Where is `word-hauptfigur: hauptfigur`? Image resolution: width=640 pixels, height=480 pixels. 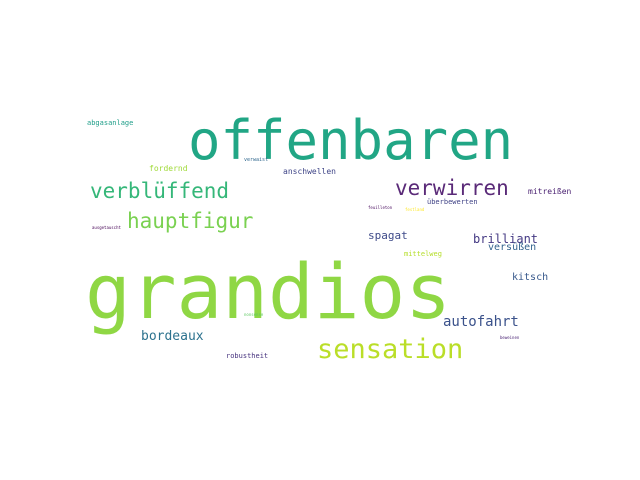
word-hauptfigur: hauptfigur is located at coordinates (190, 221).